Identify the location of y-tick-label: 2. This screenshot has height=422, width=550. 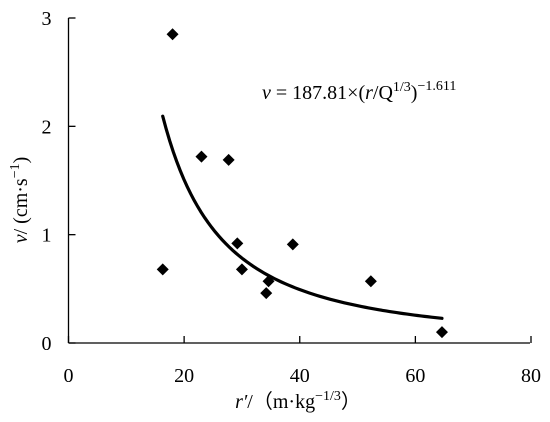
(47, 127).